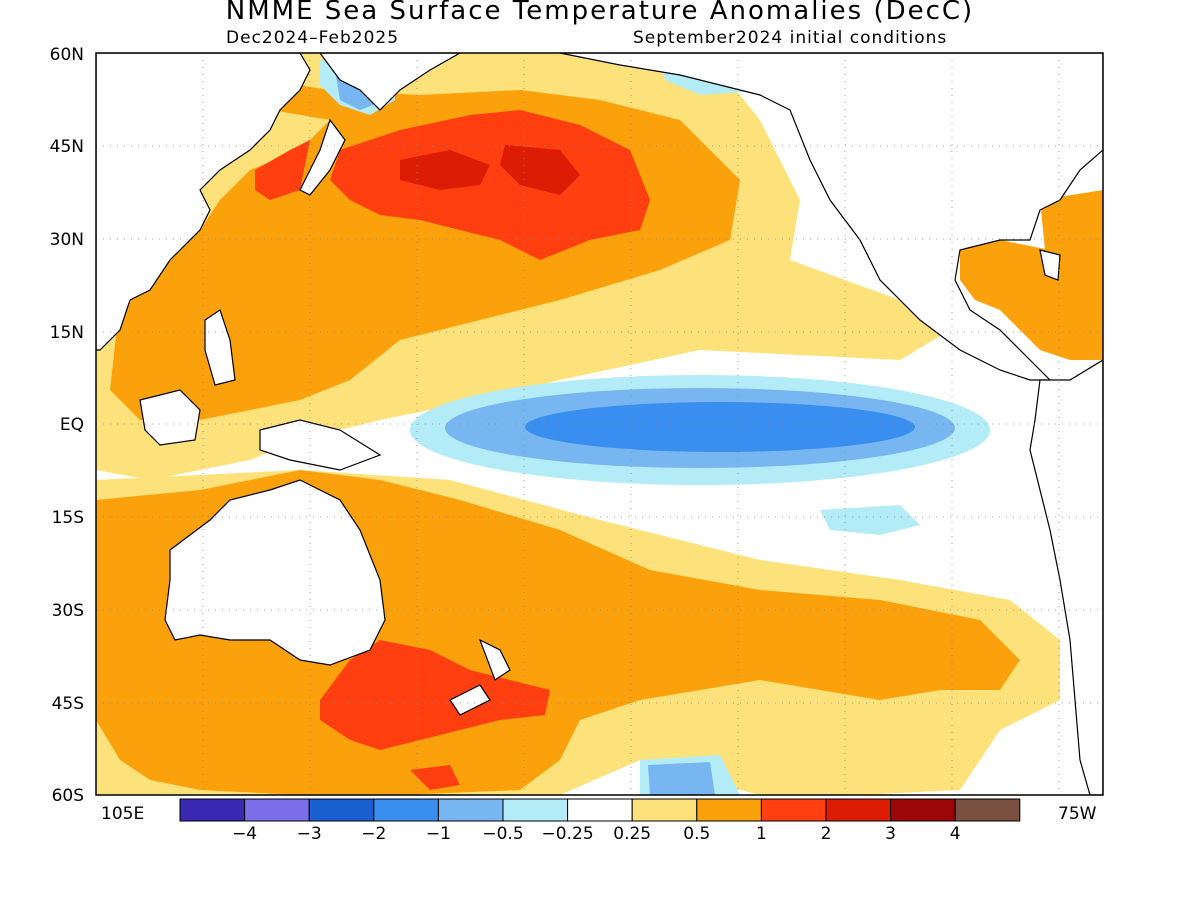  What do you see at coordinates (681, 778) in the screenshot?
I see `southern-blue` at bounding box center [681, 778].